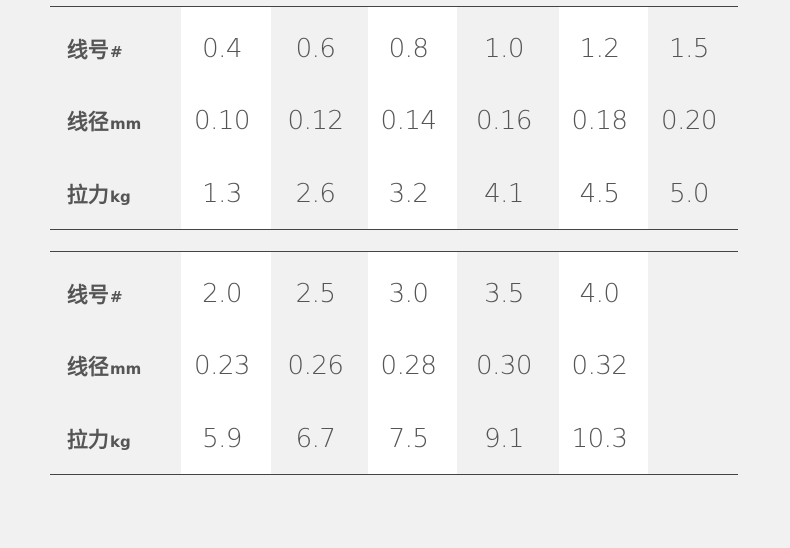  What do you see at coordinates (222, 439) in the screenshot?
I see `cell-value: 5.9` at bounding box center [222, 439].